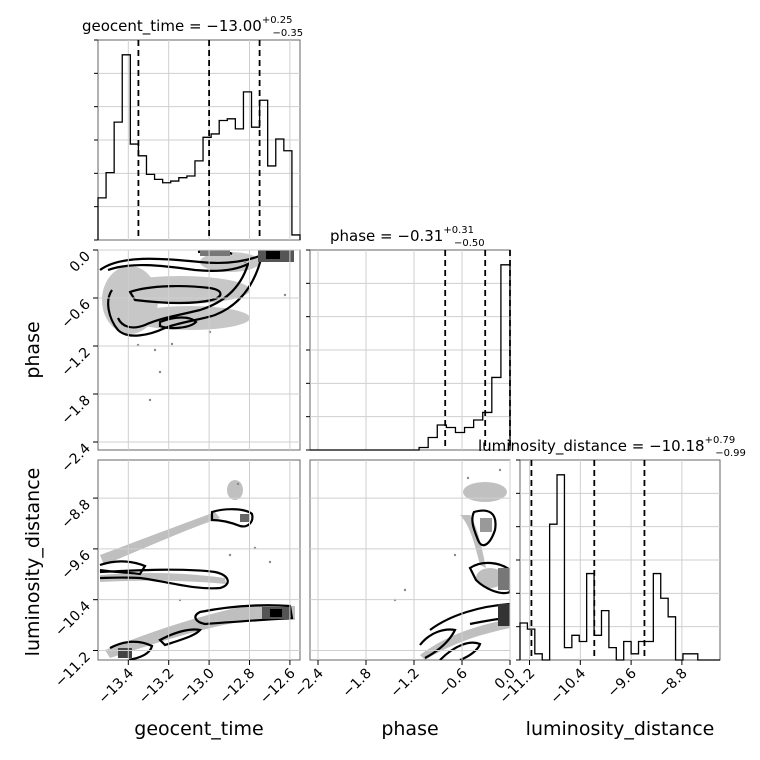 Image resolution: width=760 pixels, height=760 pixels. What do you see at coordinates (278, 686) in the screenshot?
I see `xtick-label-geocent_time-4: −12.6` at bounding box center [278, 686].